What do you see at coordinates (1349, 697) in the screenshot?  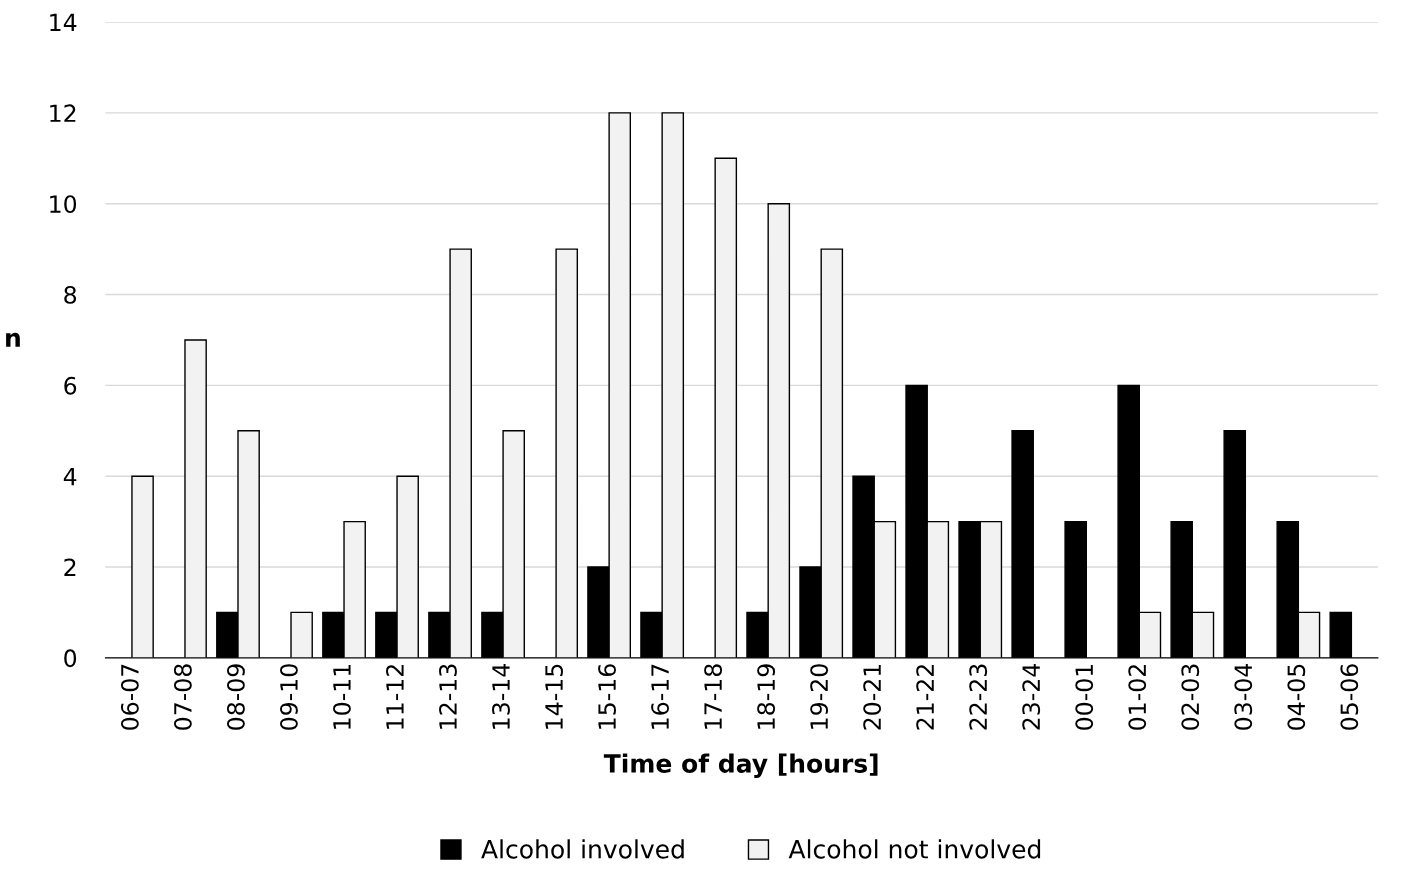 I see `x-tick-label: 05-06` at bounding box center [1349, 697].